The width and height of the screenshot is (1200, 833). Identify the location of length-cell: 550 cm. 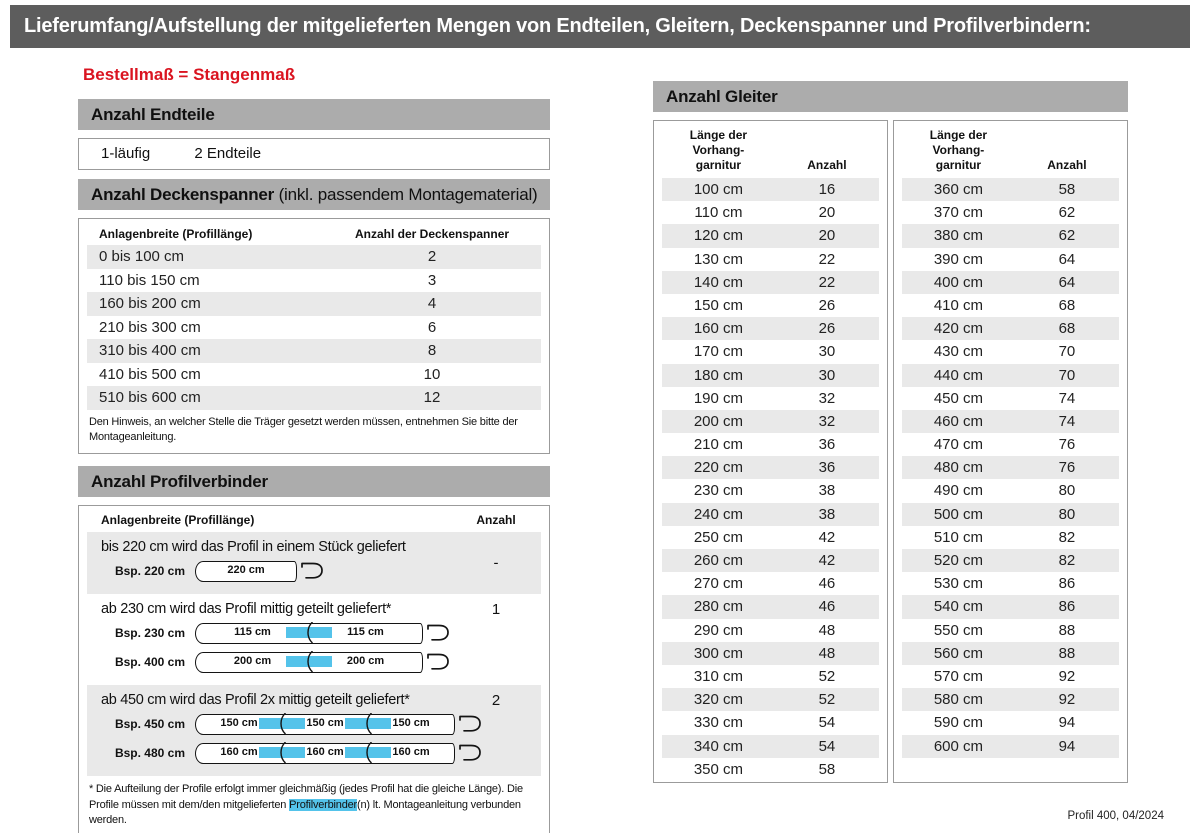
(958, 630).